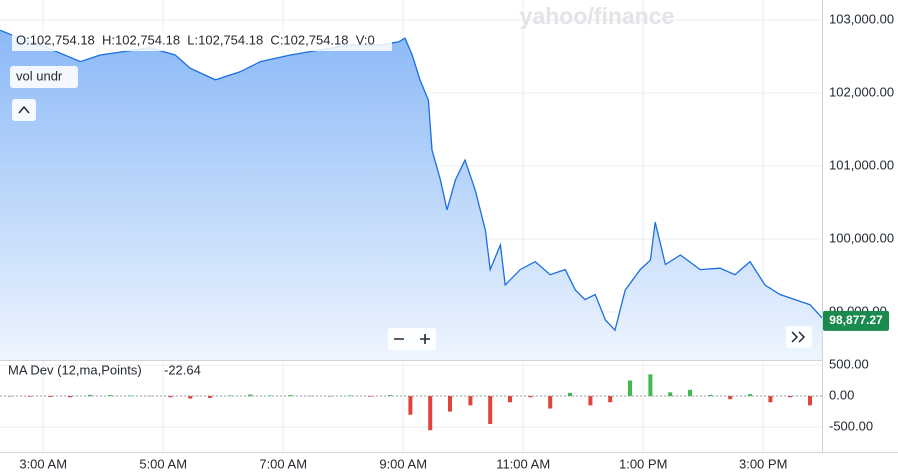  I want to click on collapse-icon, so click(24, 109).